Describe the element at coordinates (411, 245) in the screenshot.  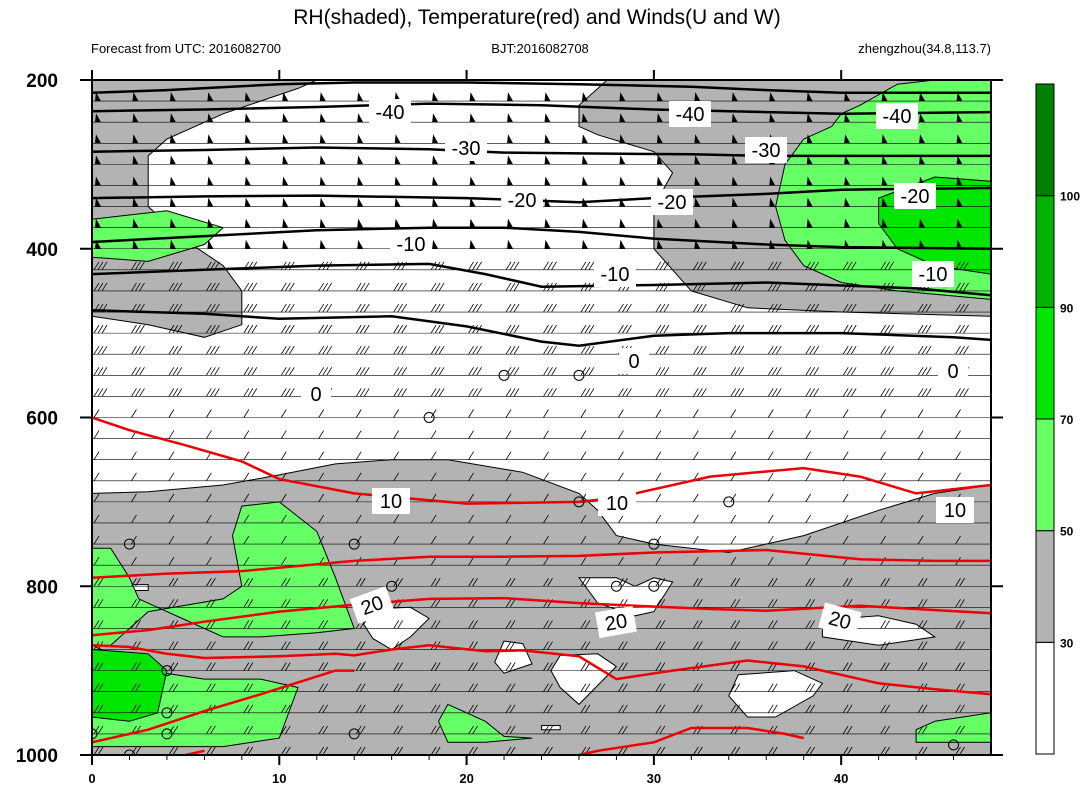
I see `isotherm-label-text: -10` at that location.